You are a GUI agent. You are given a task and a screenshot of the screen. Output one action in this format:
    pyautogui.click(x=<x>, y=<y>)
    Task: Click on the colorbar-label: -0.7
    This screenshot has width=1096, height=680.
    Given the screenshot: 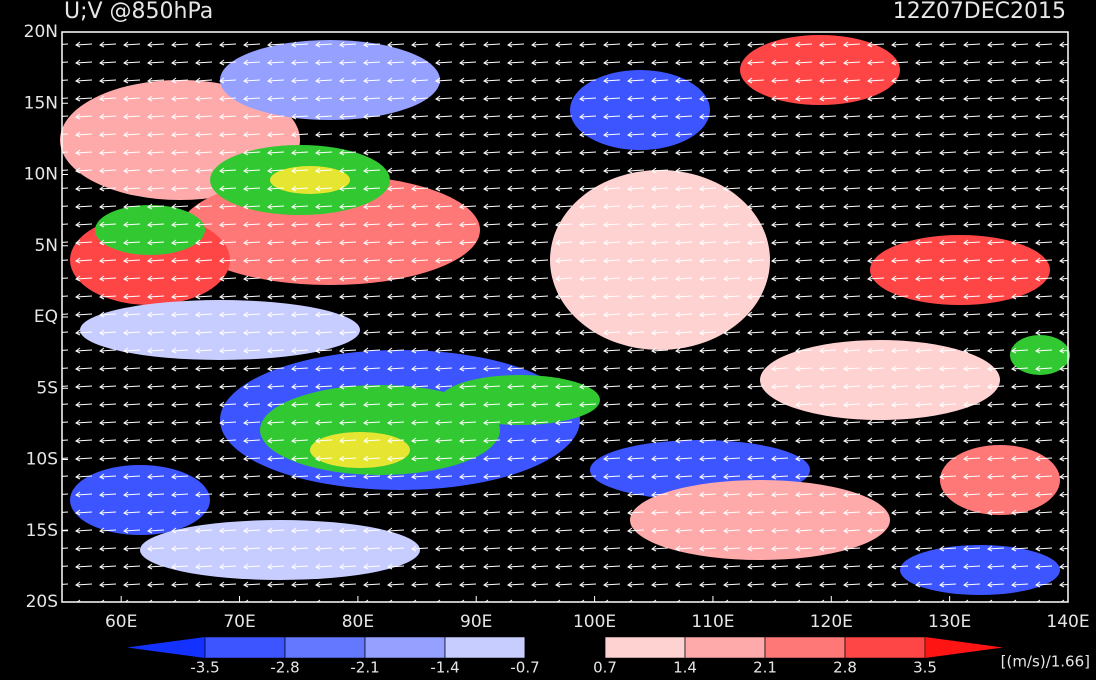 What is the action you would take?
    pyautogui.click(x=524, y=668)
    